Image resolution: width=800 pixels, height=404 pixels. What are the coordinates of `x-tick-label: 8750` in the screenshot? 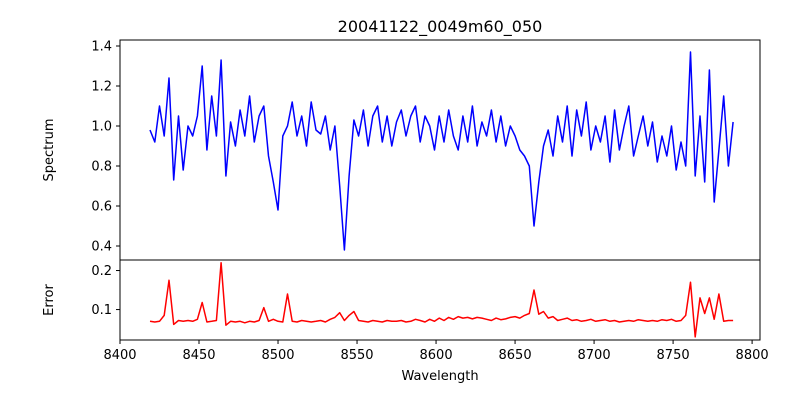 It's located at (673, 355).